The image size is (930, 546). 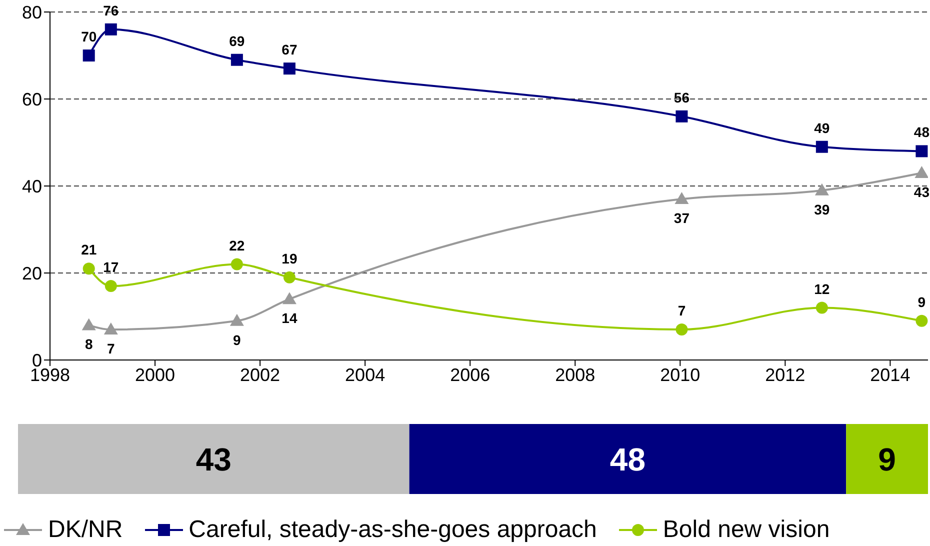 What do you see at coordinates (89, 36) in the screenshot?
I see `data-label: 70` at bounding box center [89, 36].